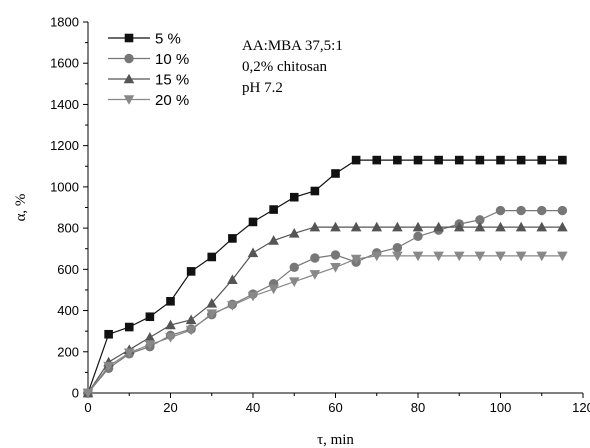  I want to click on legend-label: 15 %, so click(172, 80).